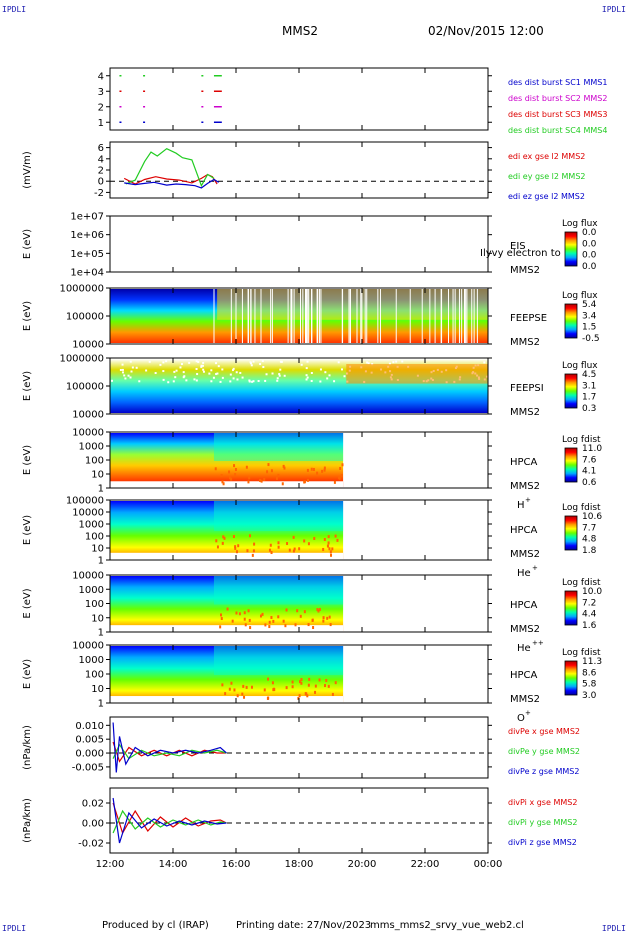 This screenshot has width=630, height=934. What do you see at coordinates (89, 754) in the screenshot?
I see `y-tick-label: 0.000` at bounding box center [89, 754].